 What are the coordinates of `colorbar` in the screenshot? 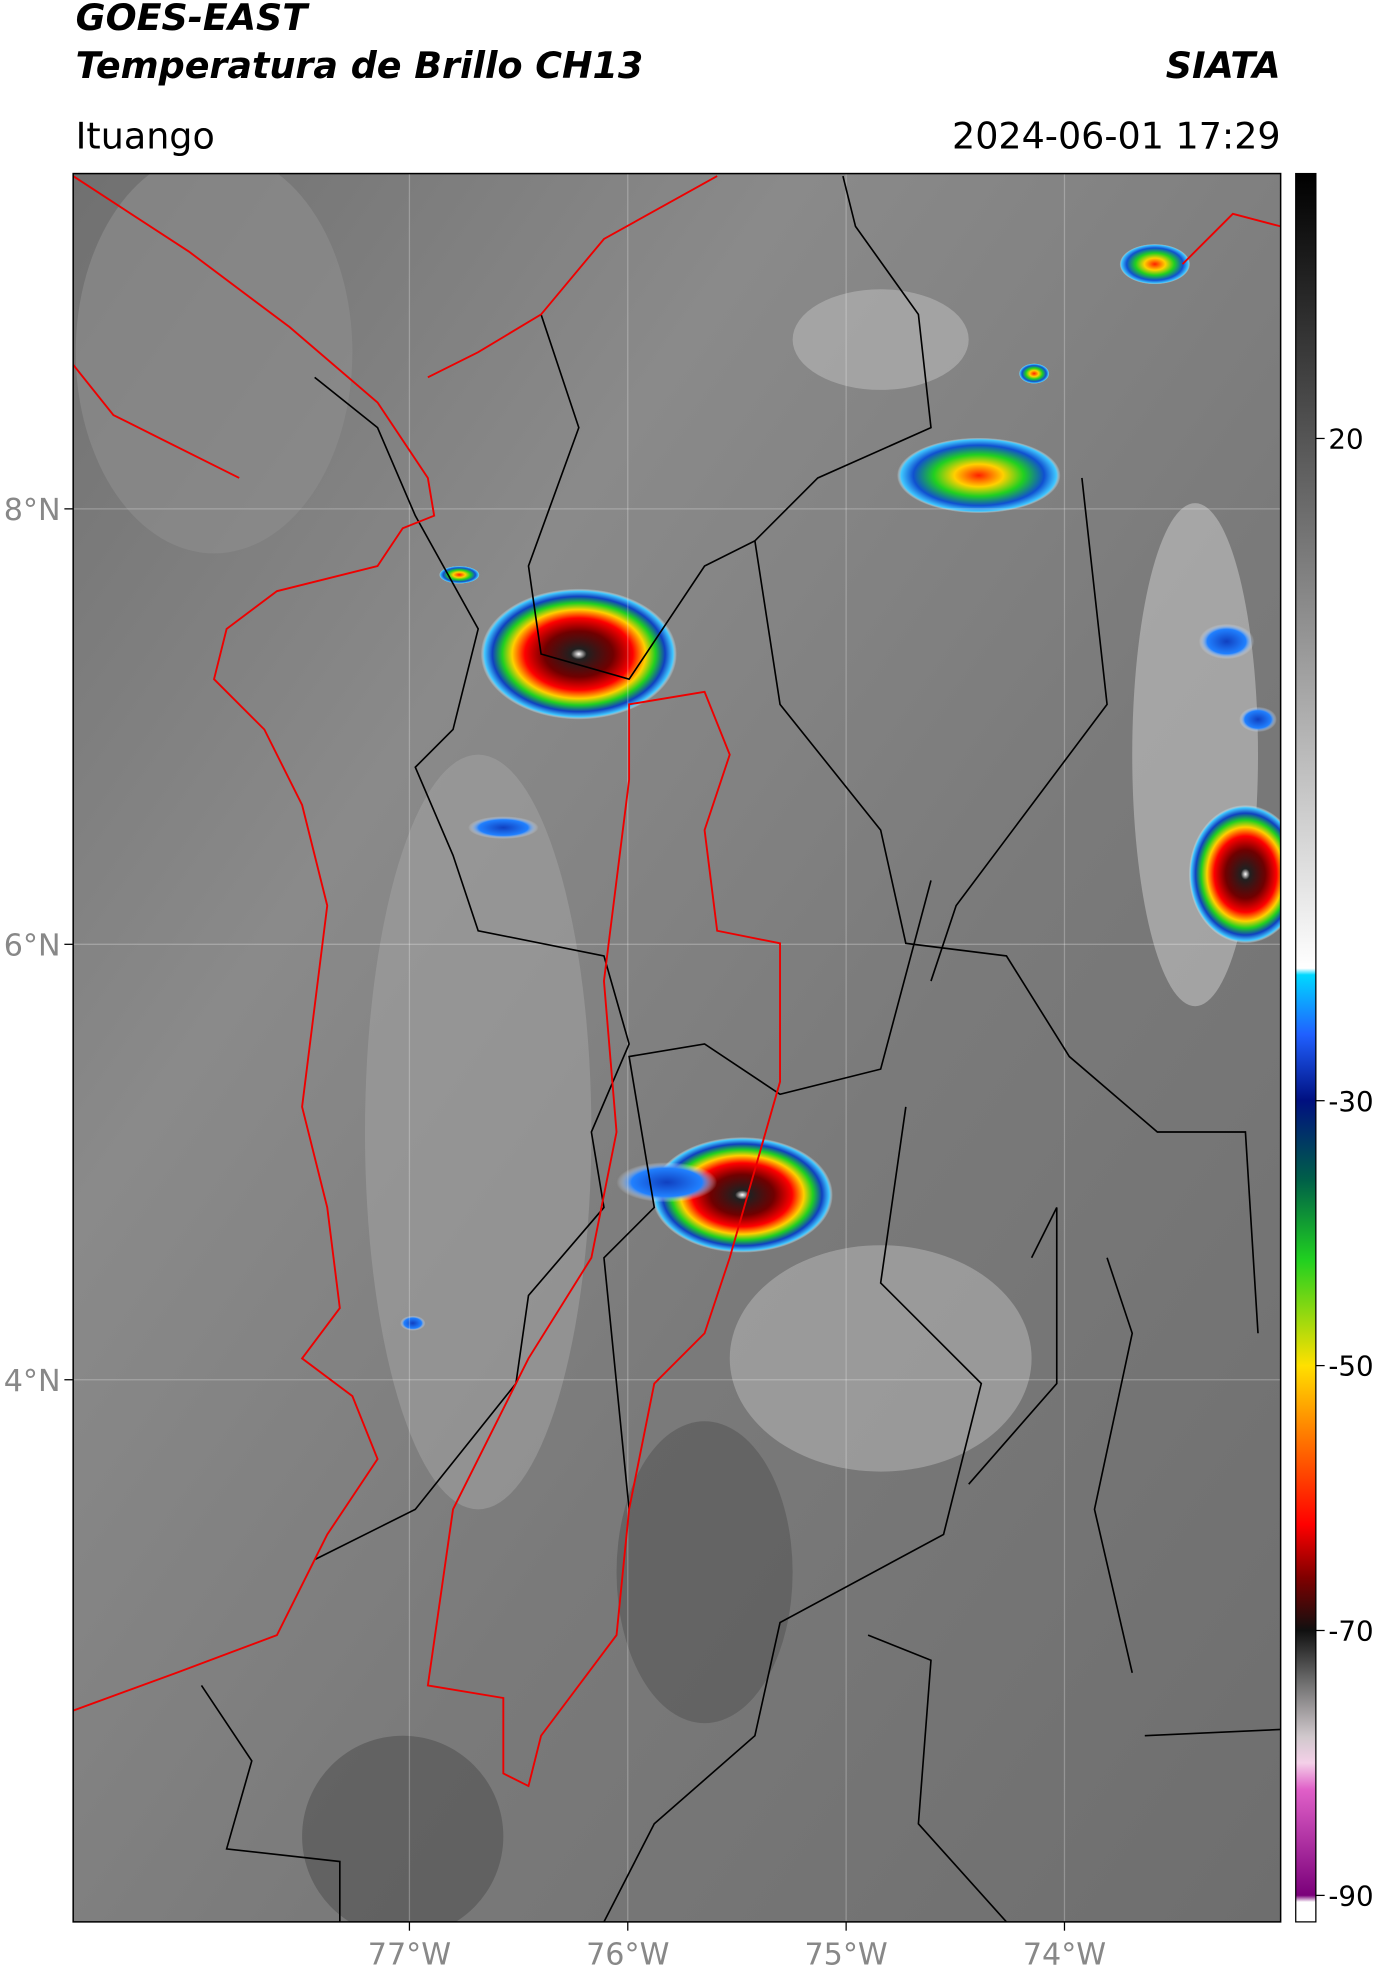 It's located at (1306, 1047).